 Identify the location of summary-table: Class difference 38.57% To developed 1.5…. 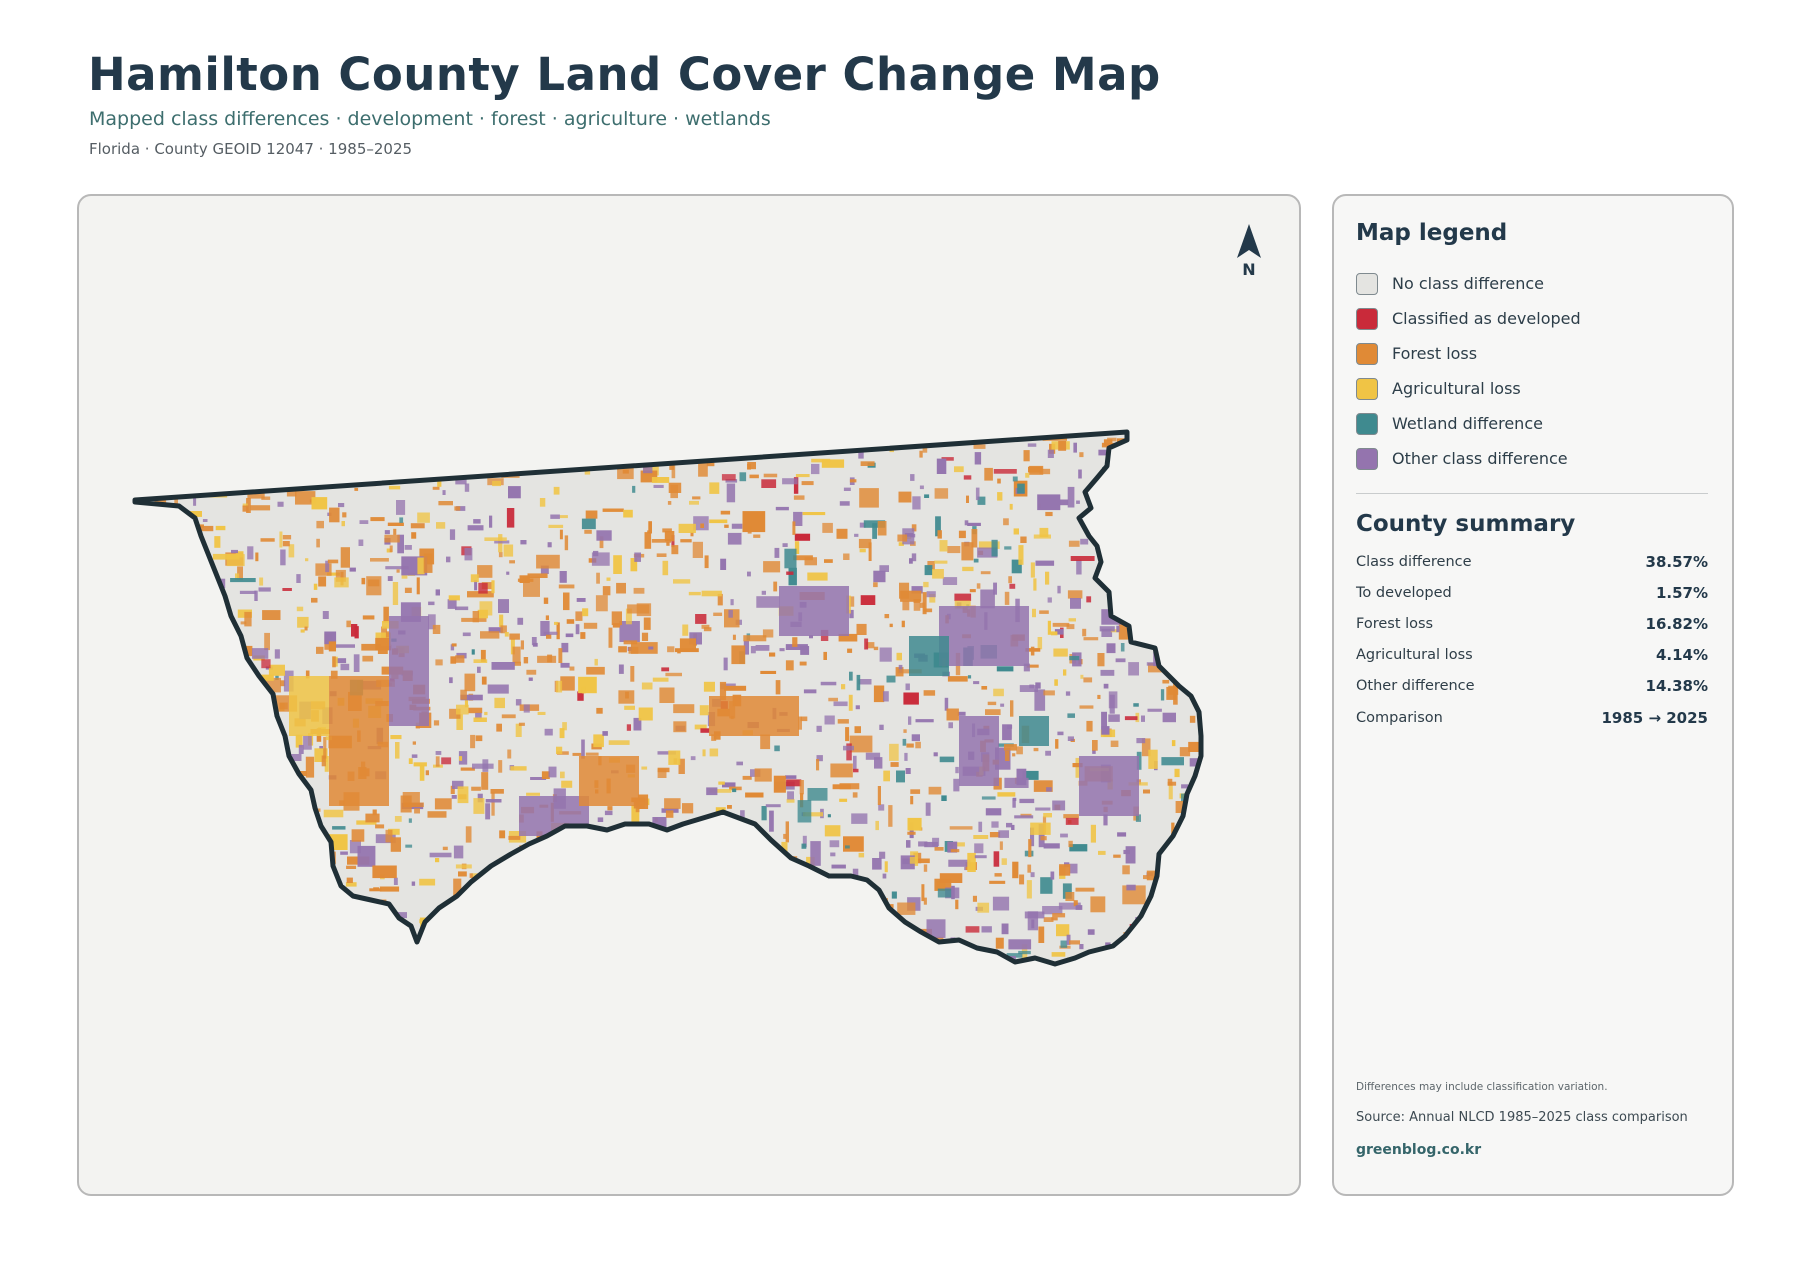
(1532, 639).